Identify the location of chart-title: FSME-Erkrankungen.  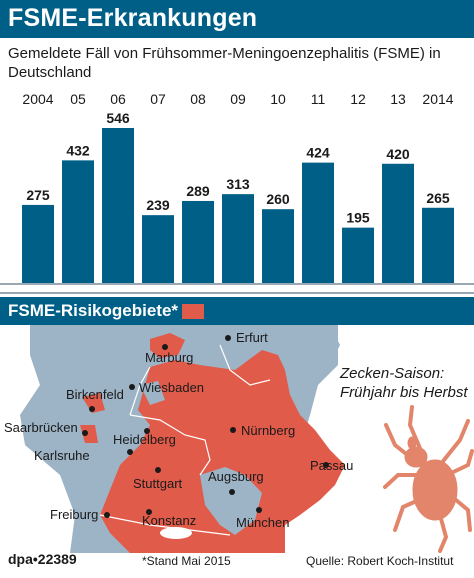
(133, 18).